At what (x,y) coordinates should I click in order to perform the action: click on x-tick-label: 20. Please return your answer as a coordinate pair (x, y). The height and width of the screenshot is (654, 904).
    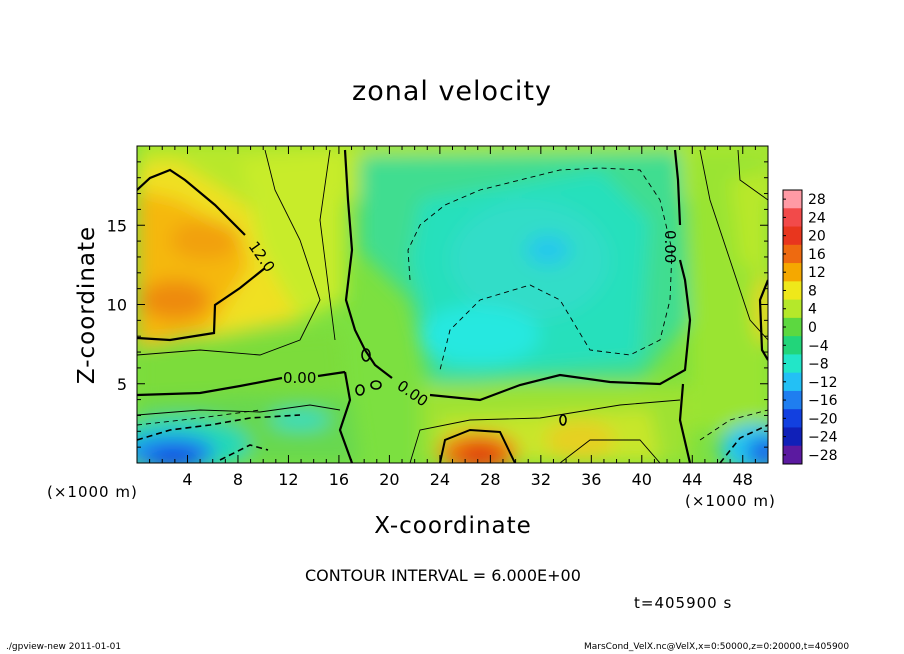
    Looking at the image, I should click on (389, 479).